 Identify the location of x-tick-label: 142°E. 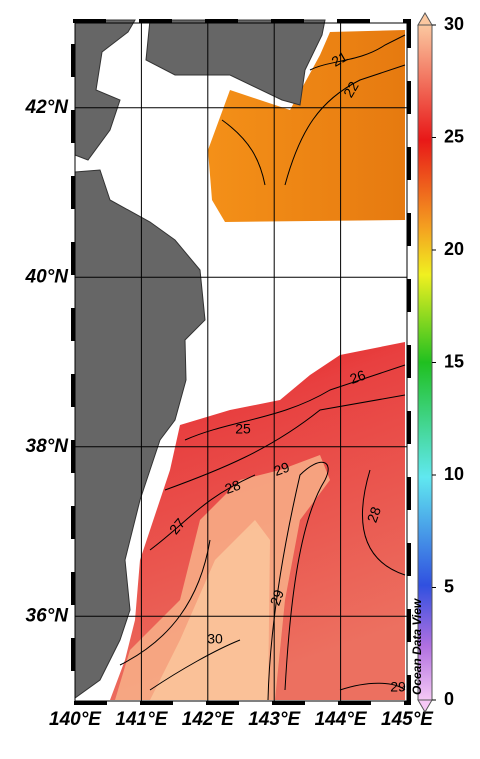
(208, 719).